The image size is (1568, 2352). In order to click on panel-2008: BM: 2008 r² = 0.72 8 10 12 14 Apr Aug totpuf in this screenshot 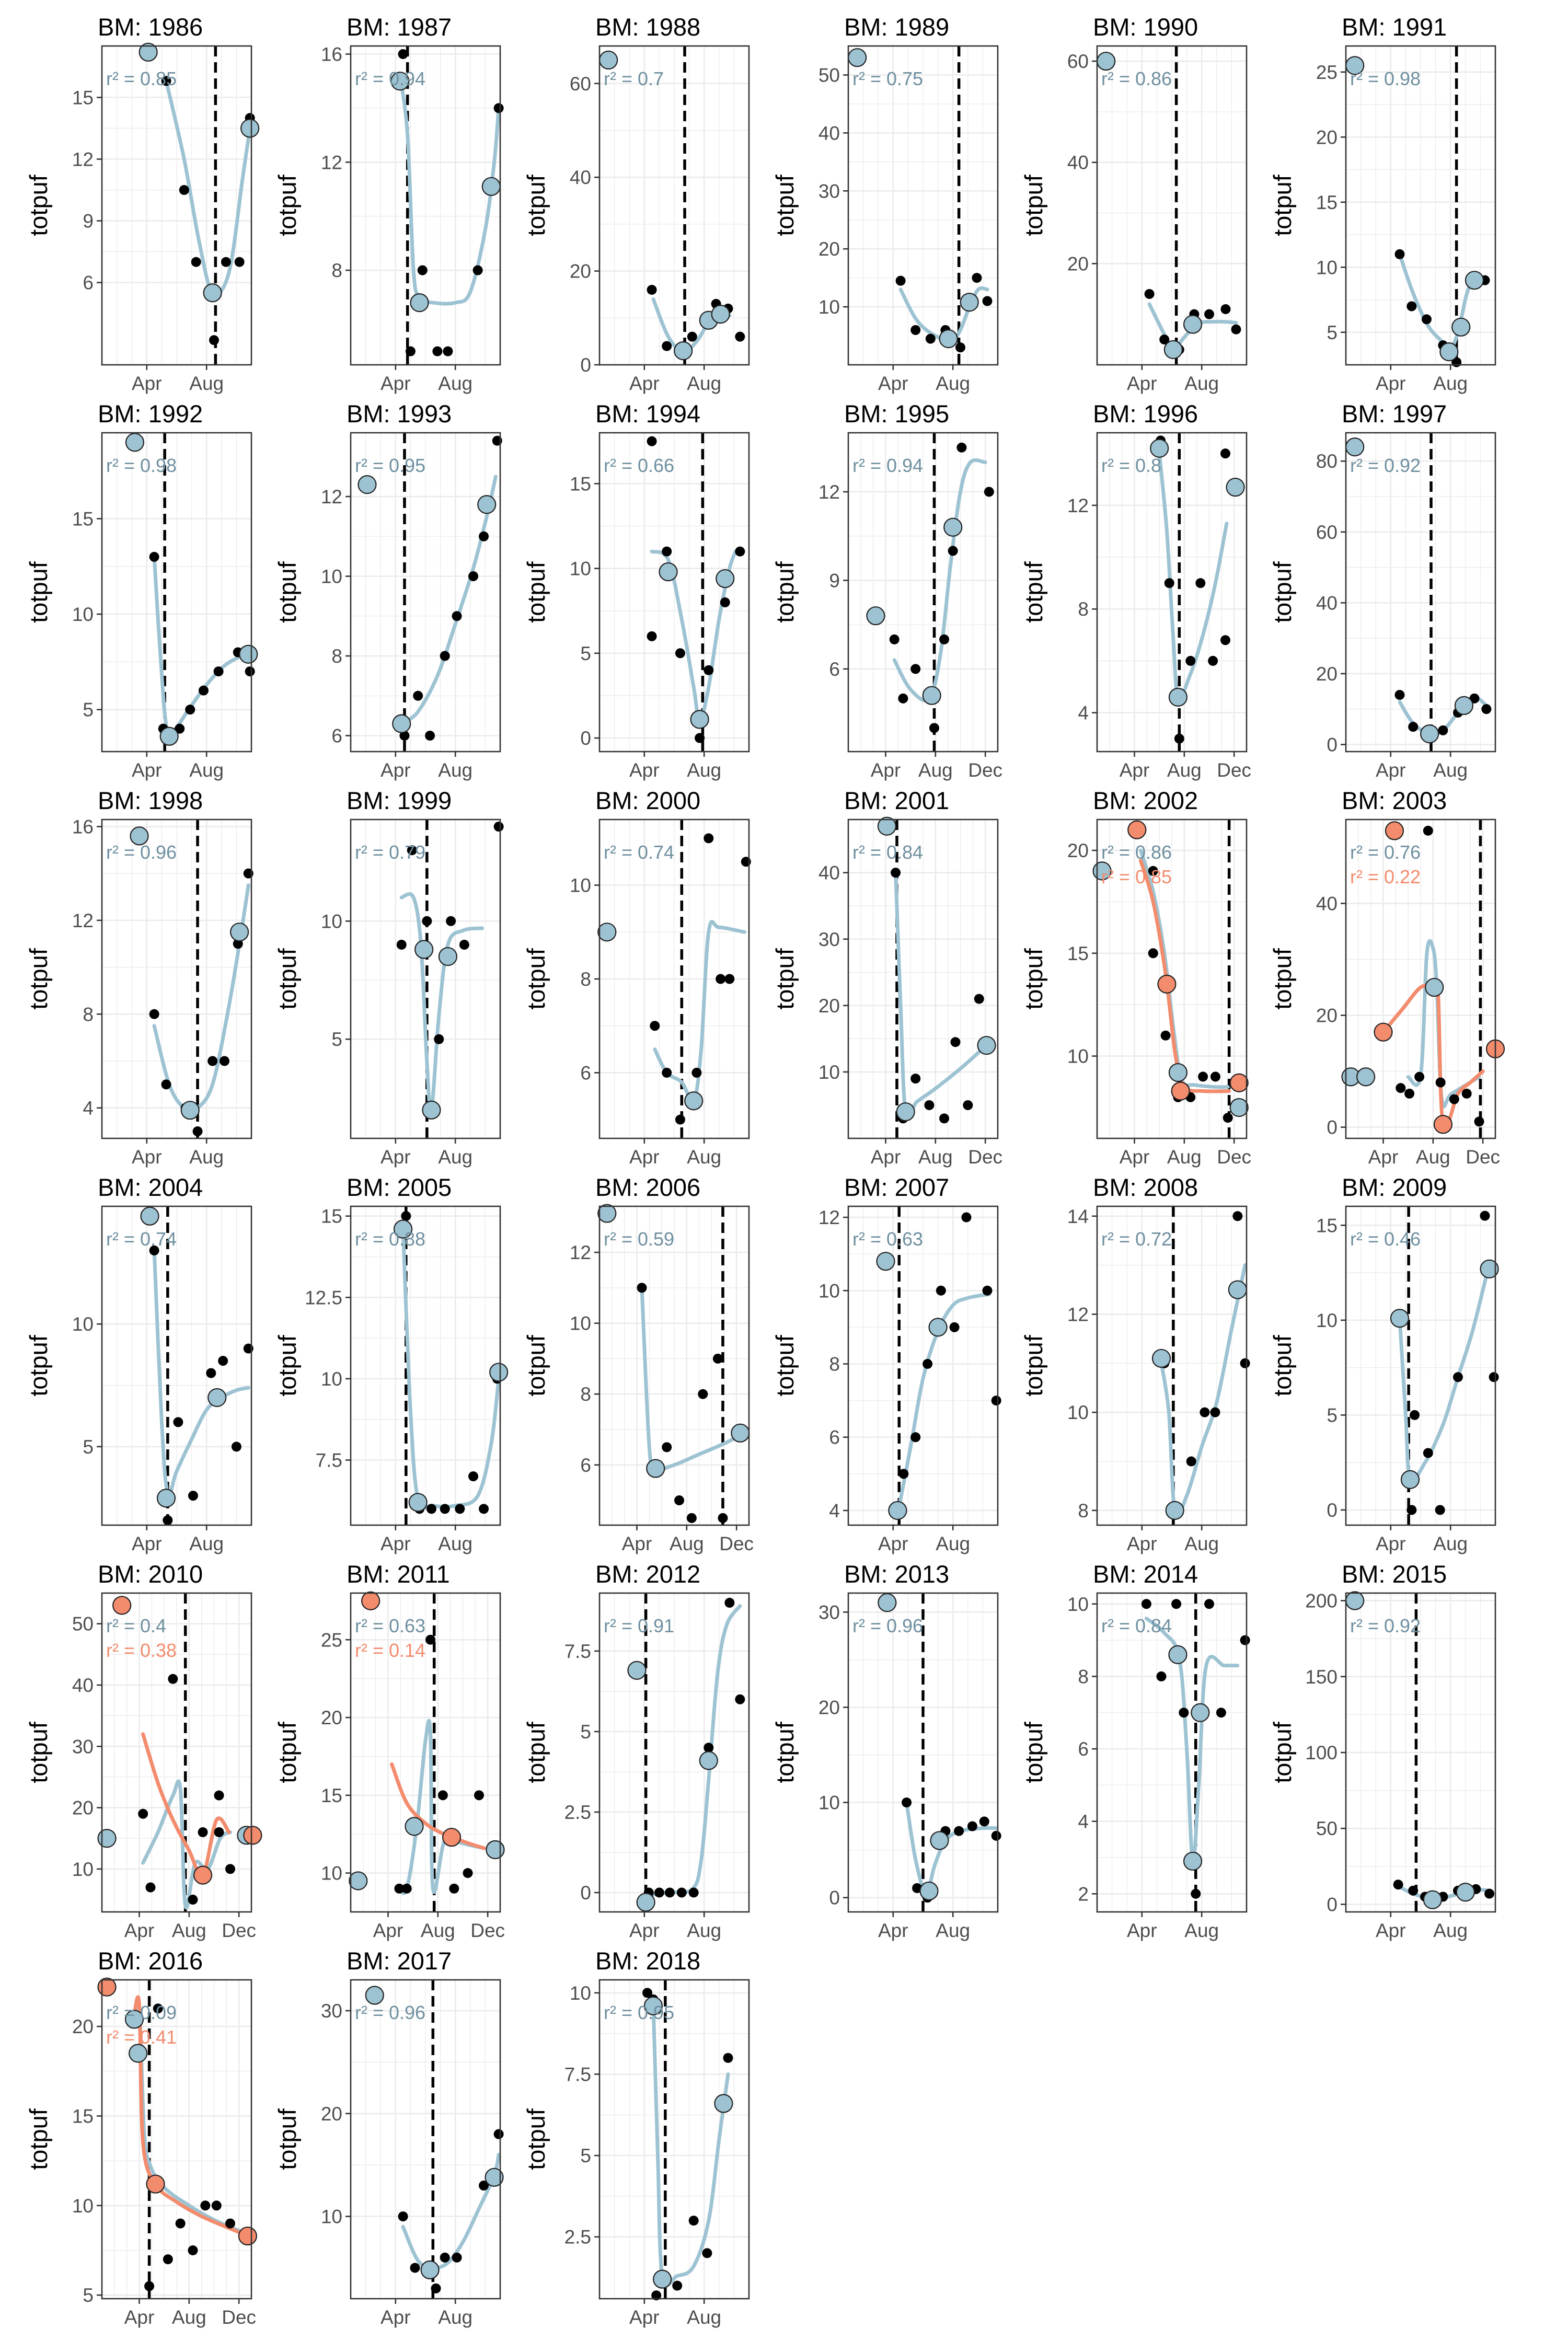, I will do `click(1135, 1363)`.